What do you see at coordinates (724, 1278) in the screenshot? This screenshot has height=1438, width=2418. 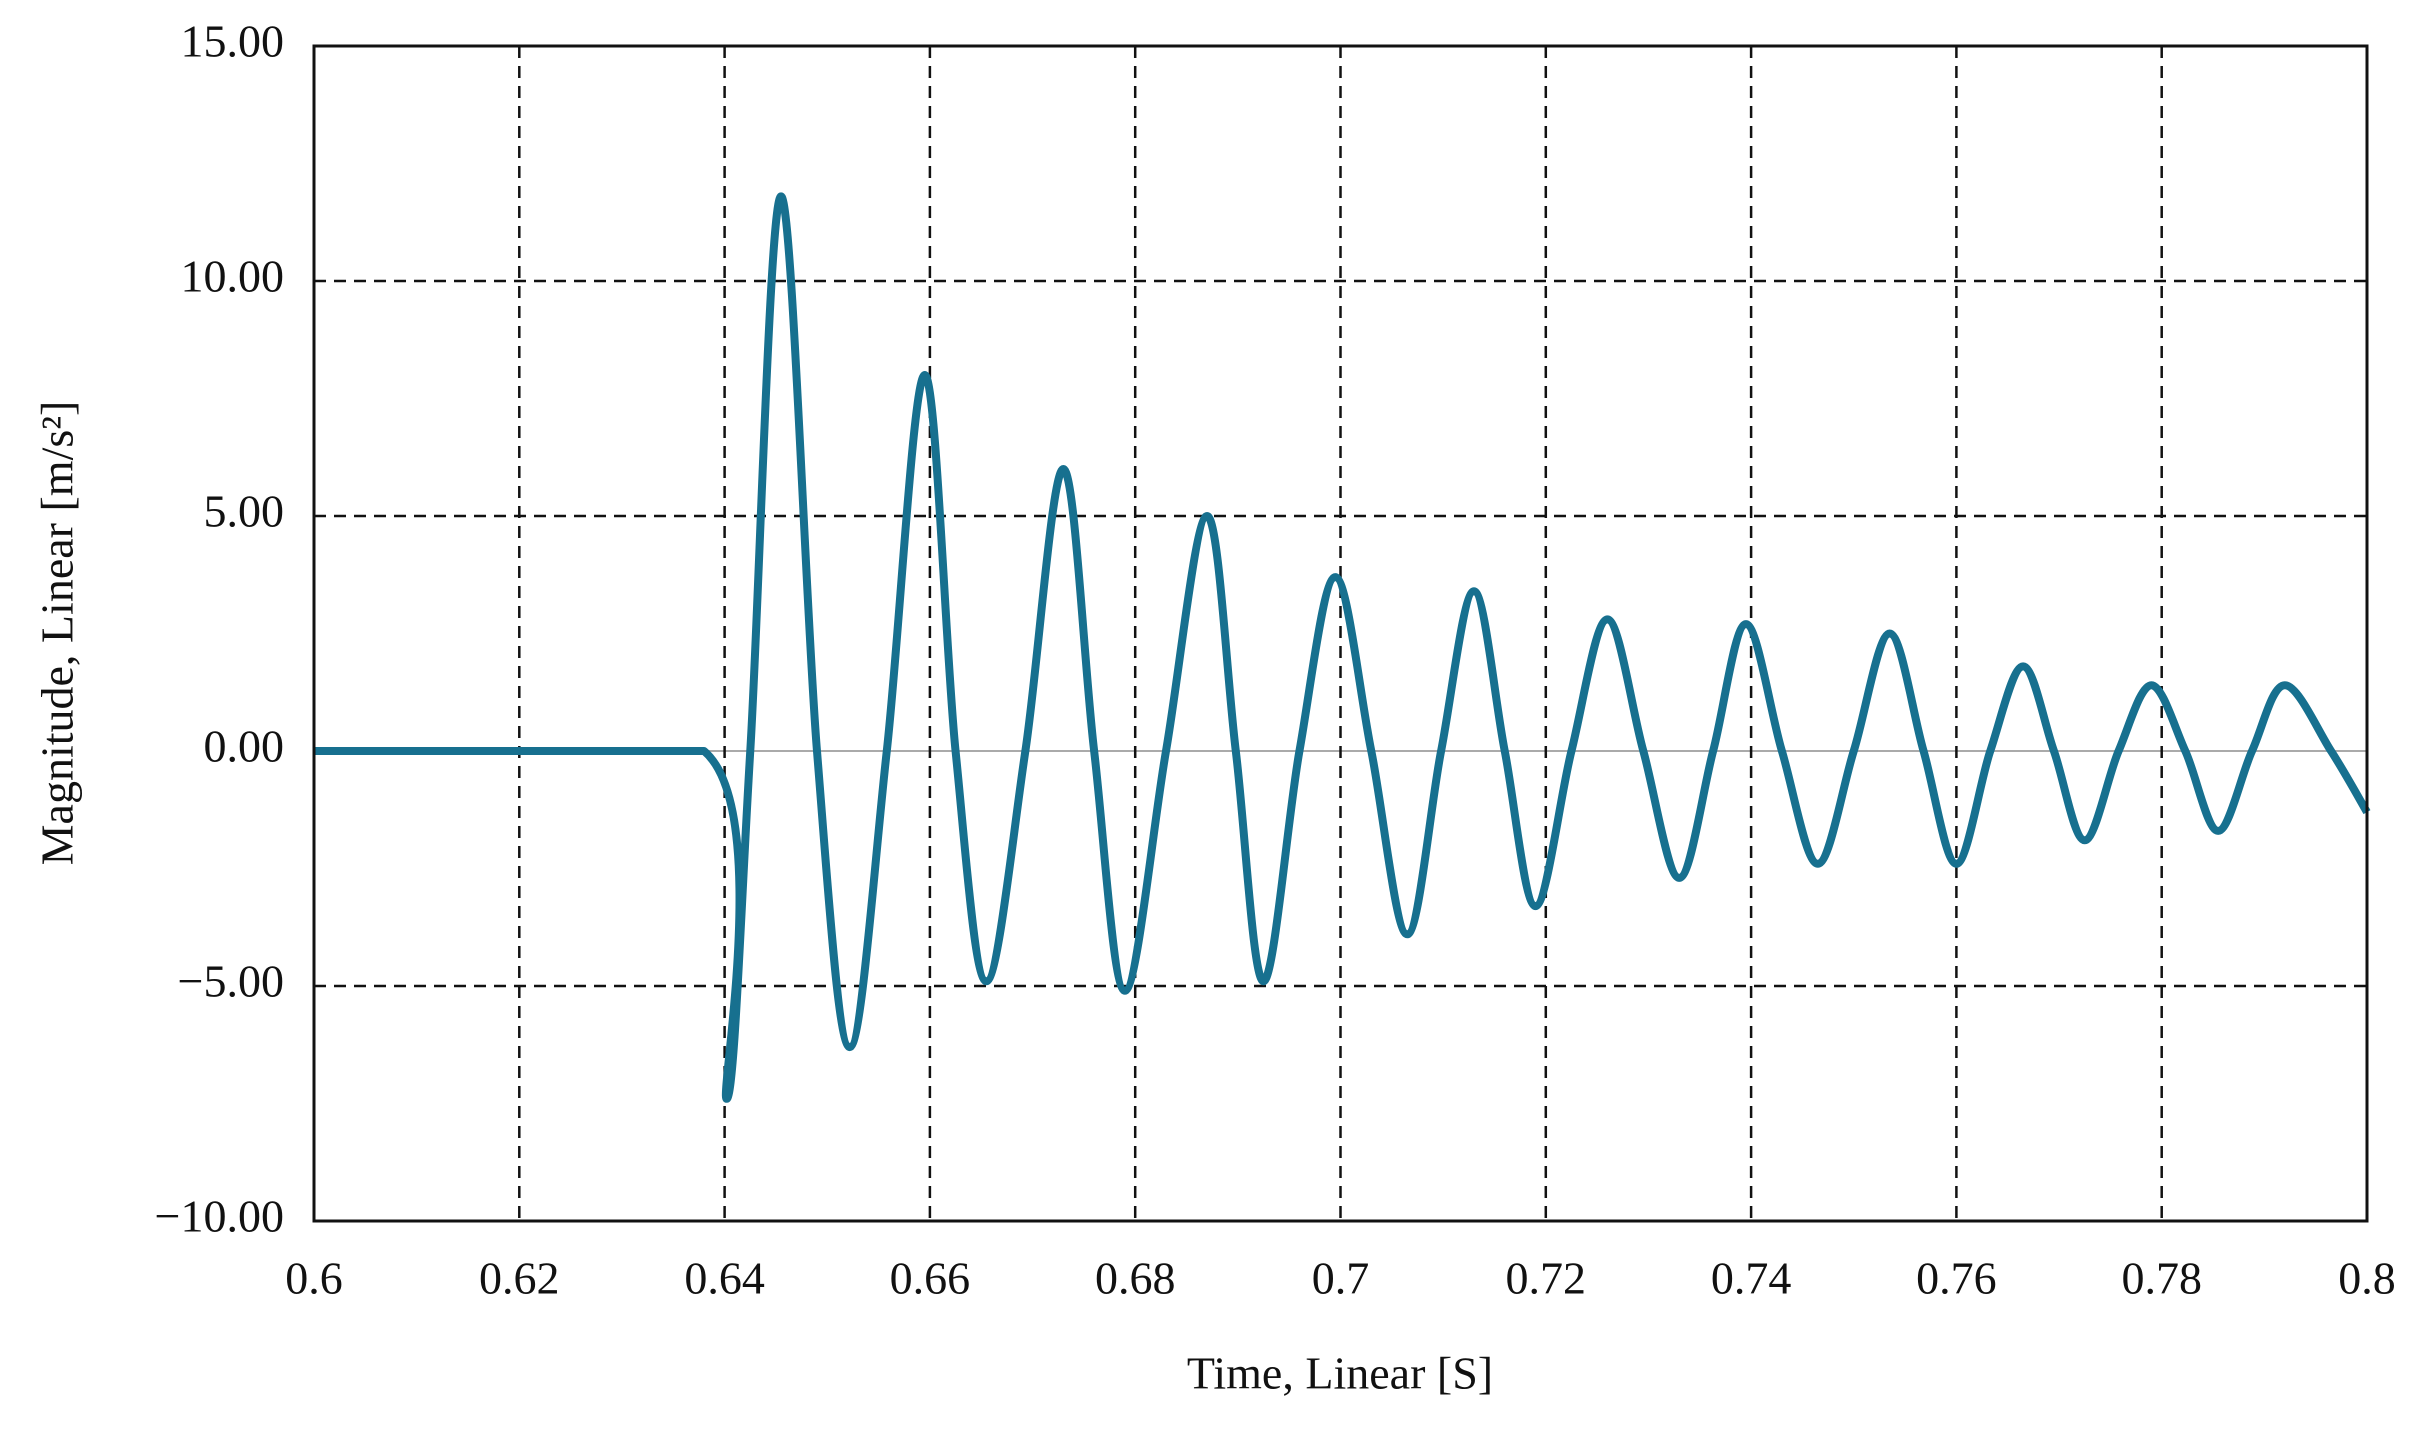 I see `x-tick-label: 0.64` at bounding box center [724, 1278].